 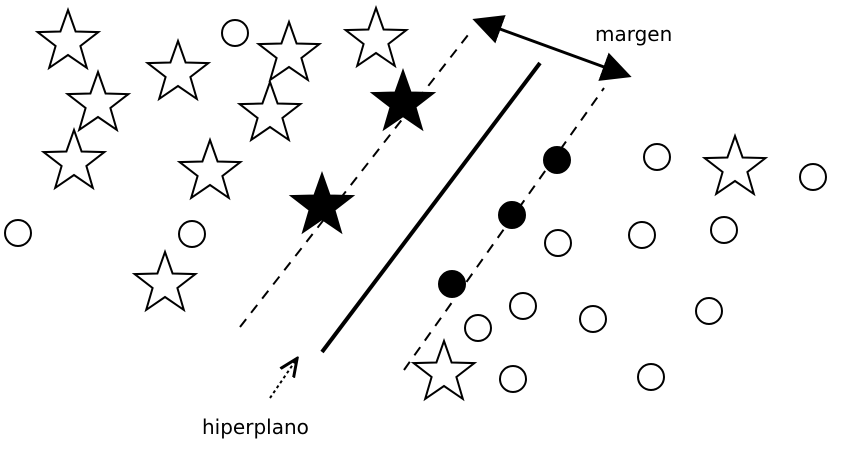 What do you see at coordinates (255, 427) in the screenshot?
I see `hyperplane-label: hiperplano` at bounding box center [255, 427].